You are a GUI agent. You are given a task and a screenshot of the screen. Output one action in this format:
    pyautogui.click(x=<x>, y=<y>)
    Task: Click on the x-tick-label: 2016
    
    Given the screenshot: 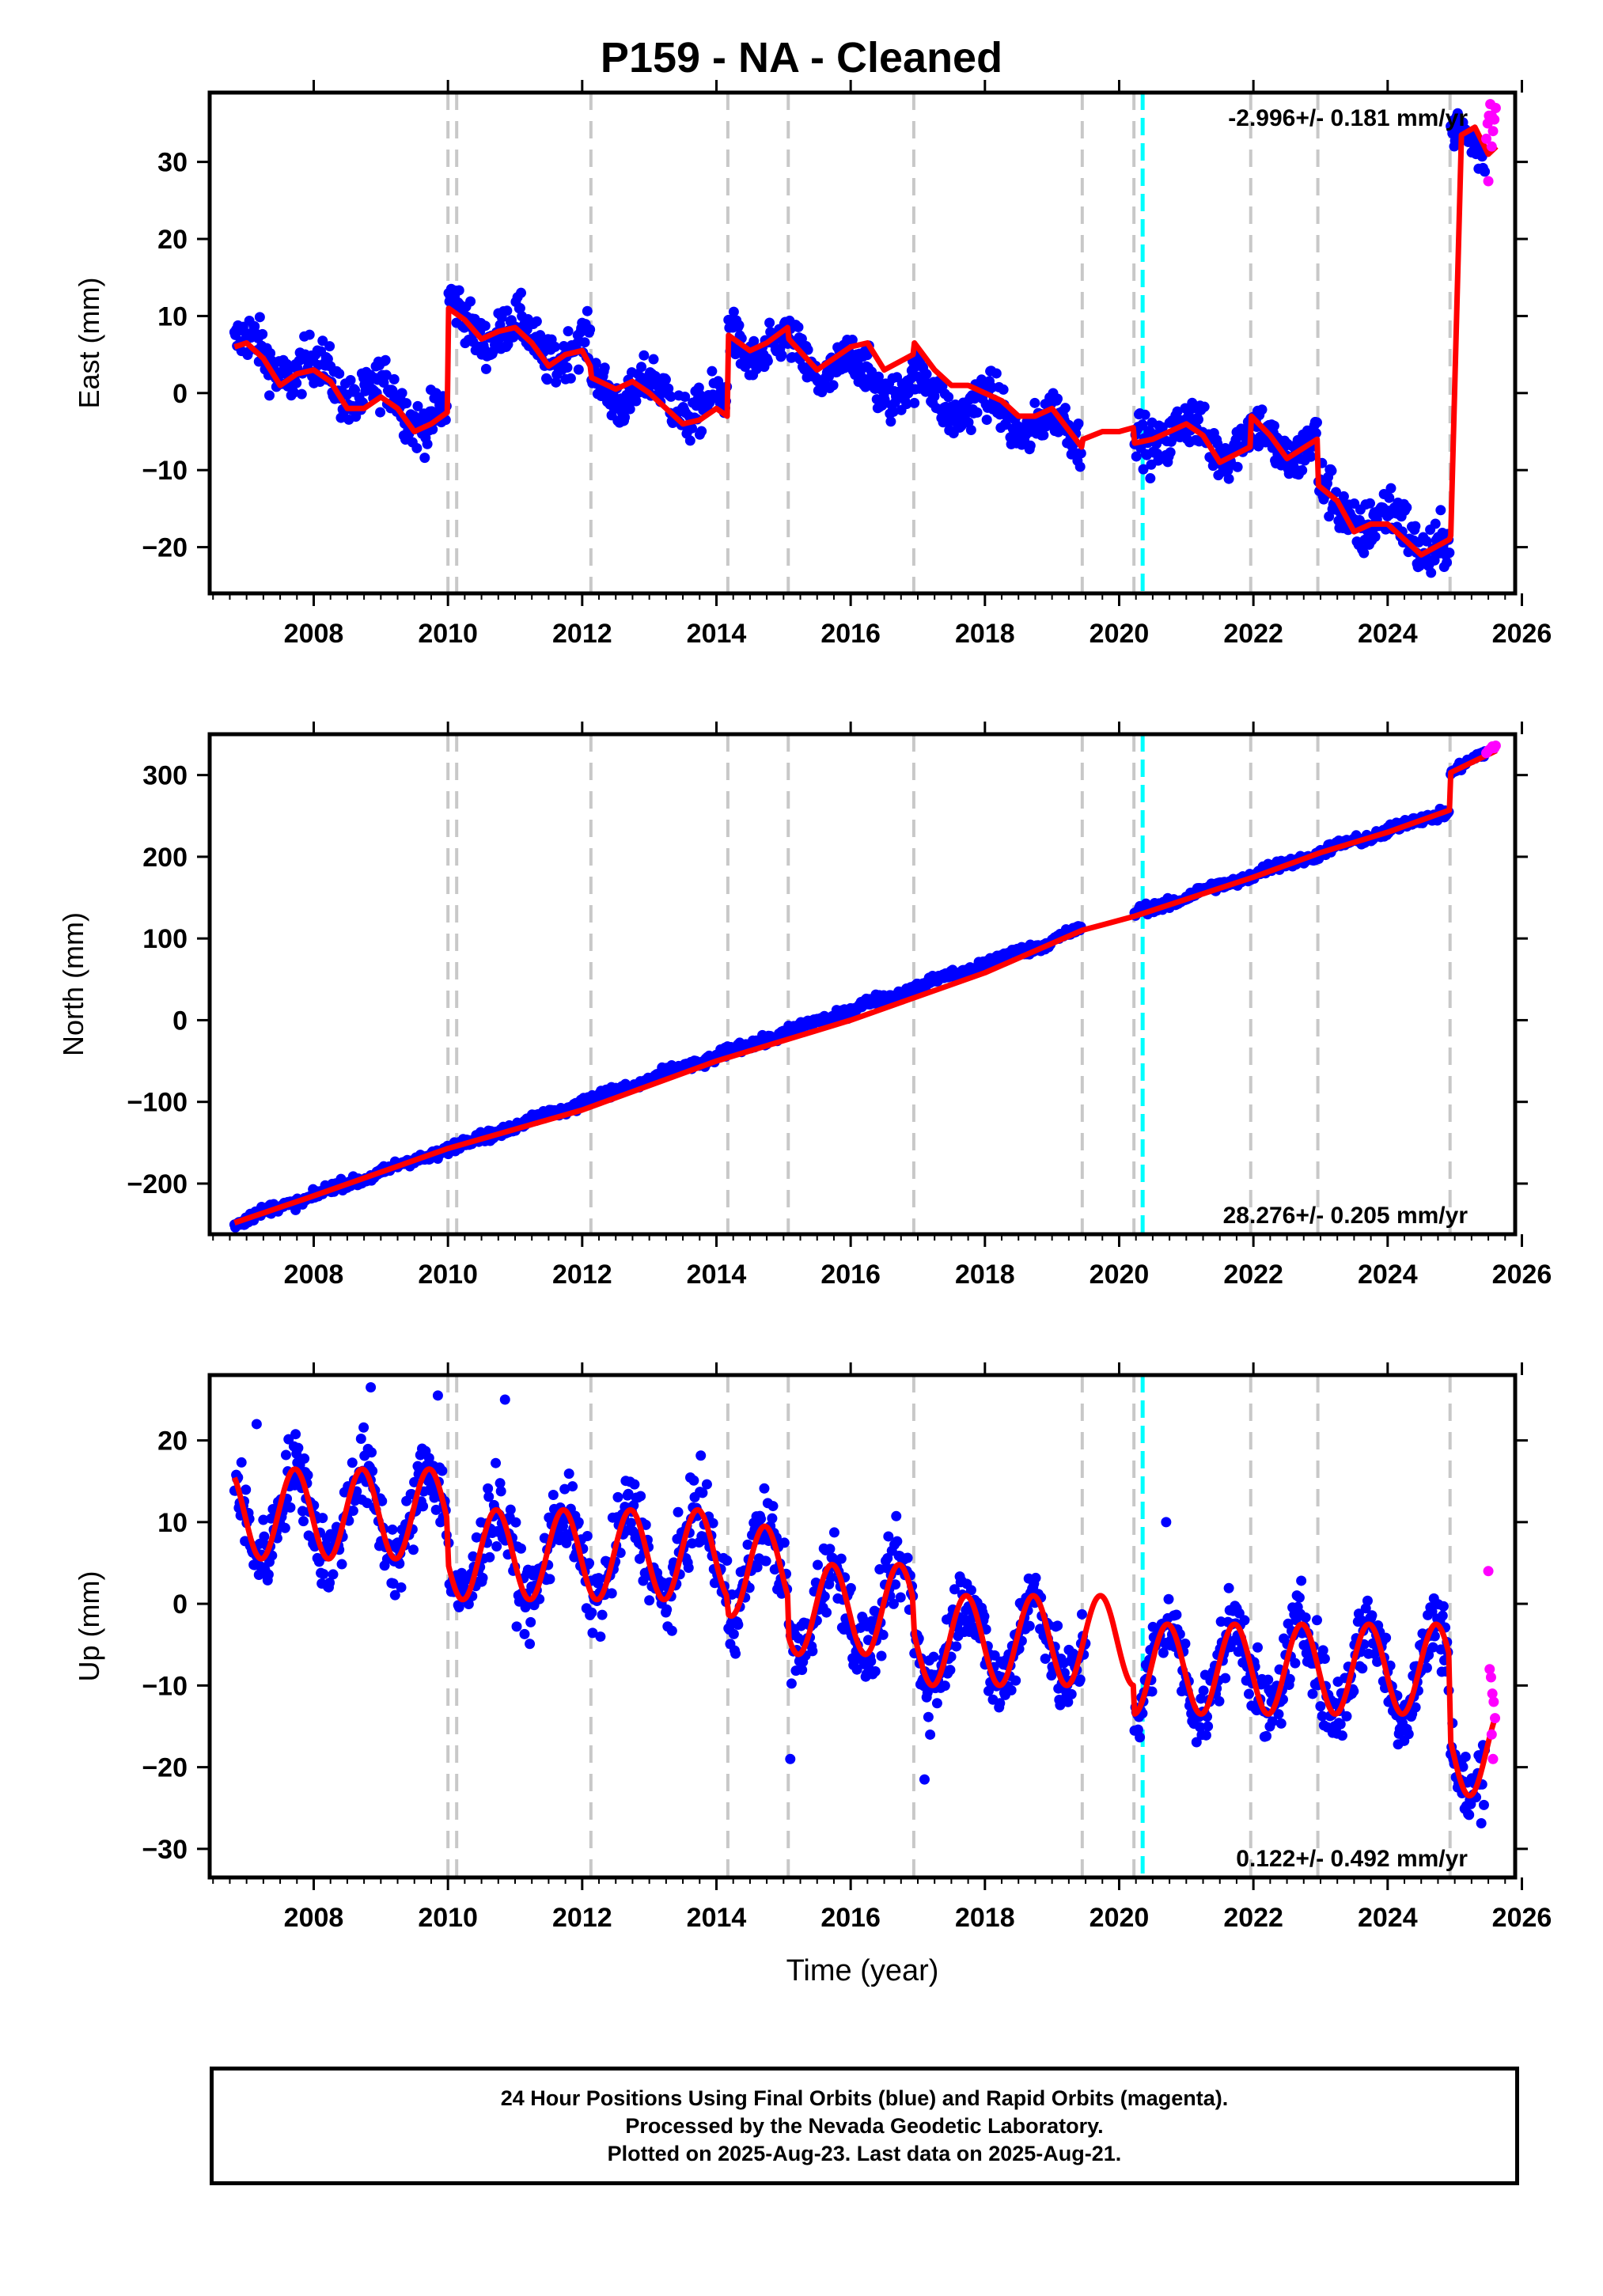 What is the action you would take?
    pyautogui.click(x=850, y=1275)
    